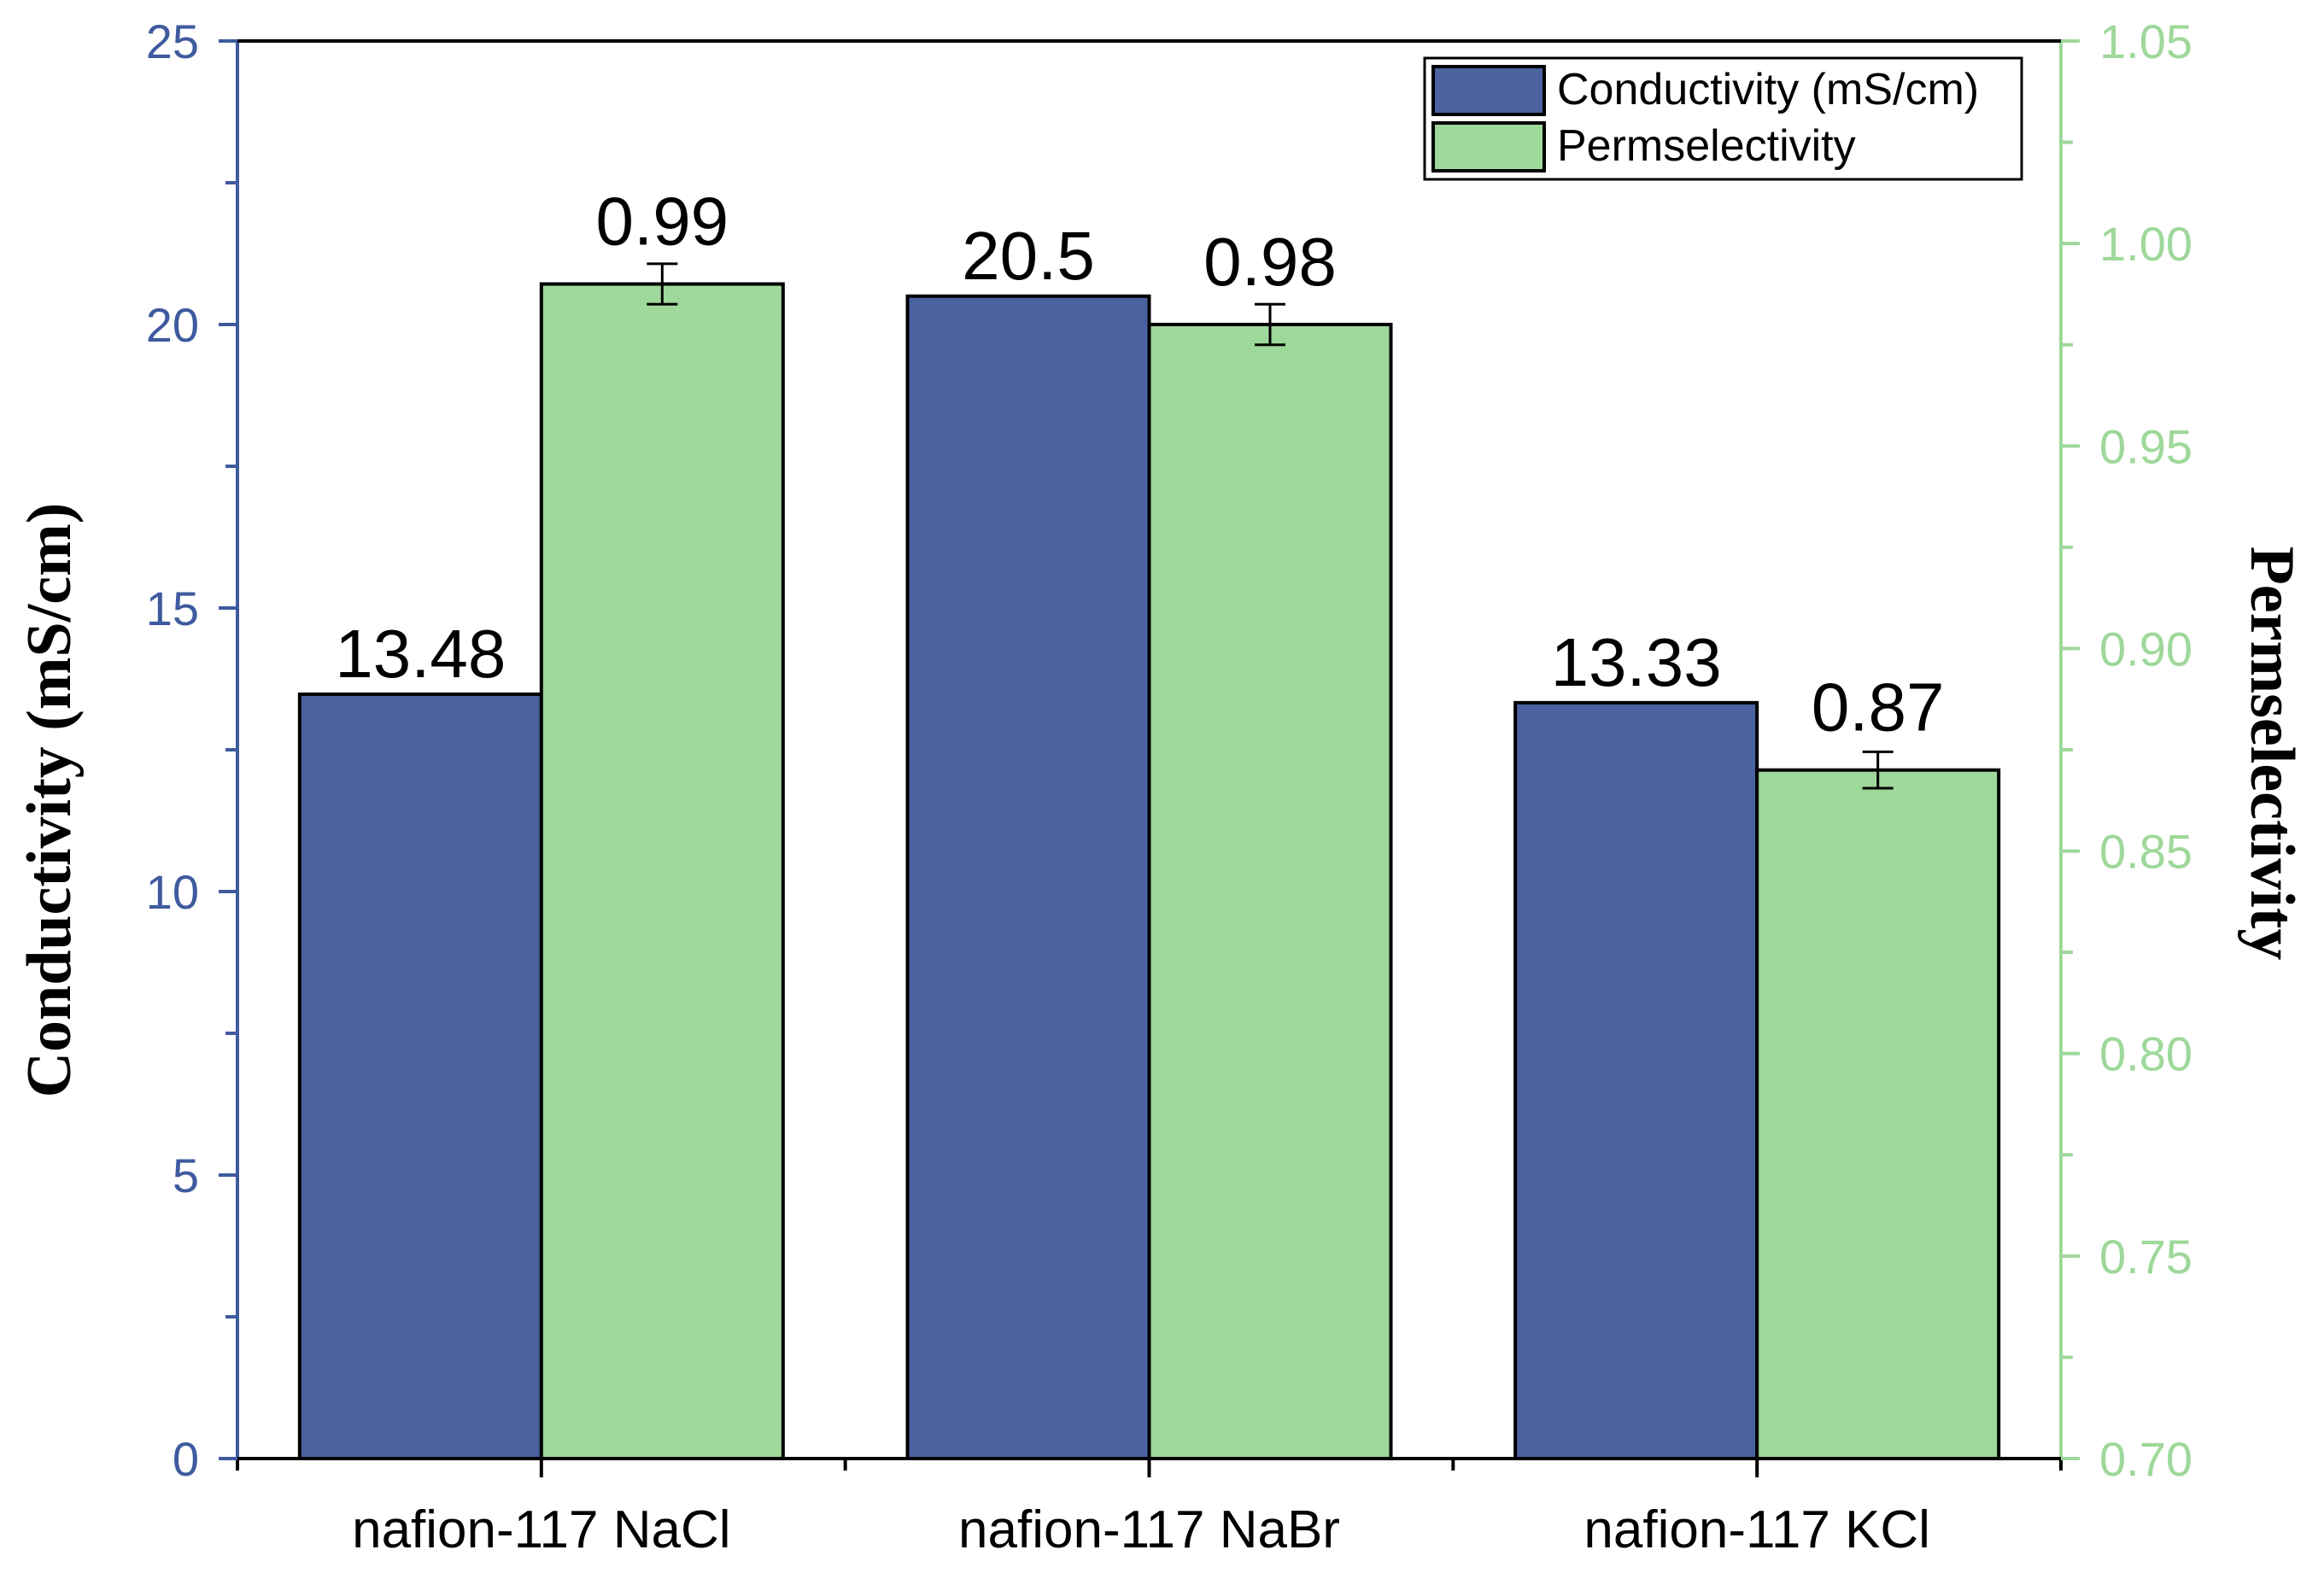  I want to click on data-label-conductivity-1: 20.5, so click(1028, 256).